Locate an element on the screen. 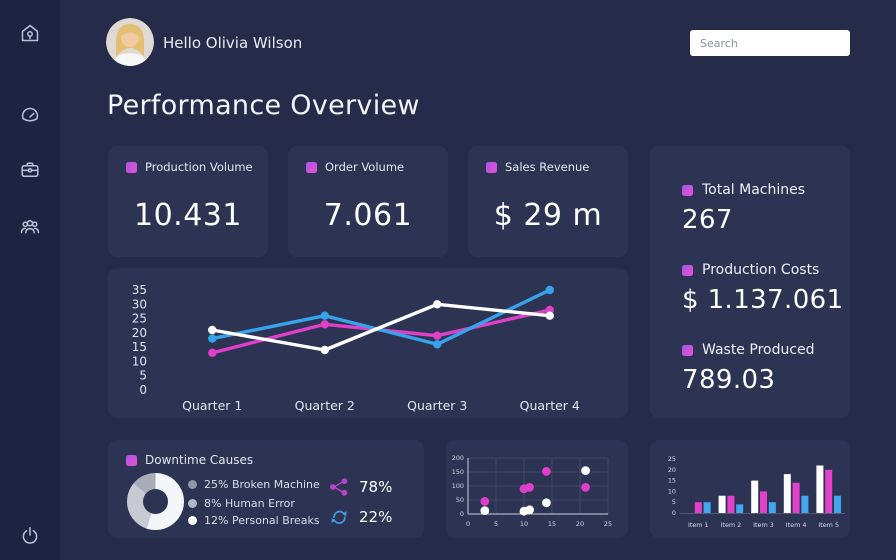 The height and width of the screenshot is (560, 896). svg-text: 50 is located at coordinates (460, 500).